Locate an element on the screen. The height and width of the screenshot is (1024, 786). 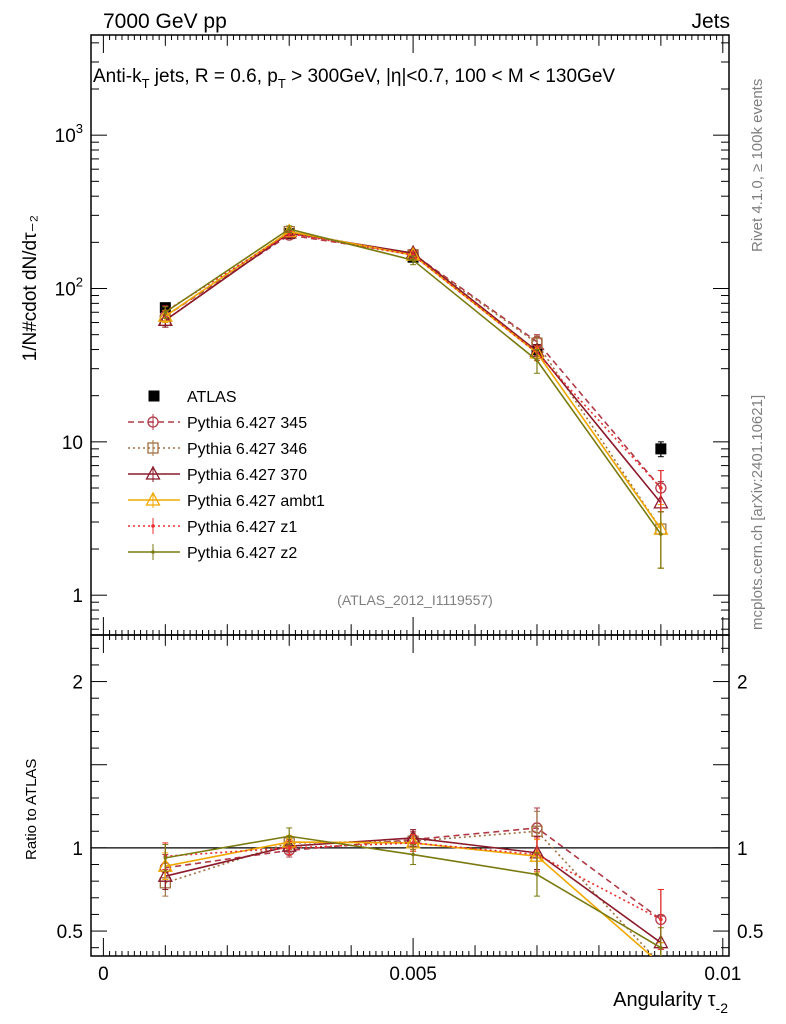
header-right: Jets is located at coordinates (710, 21).